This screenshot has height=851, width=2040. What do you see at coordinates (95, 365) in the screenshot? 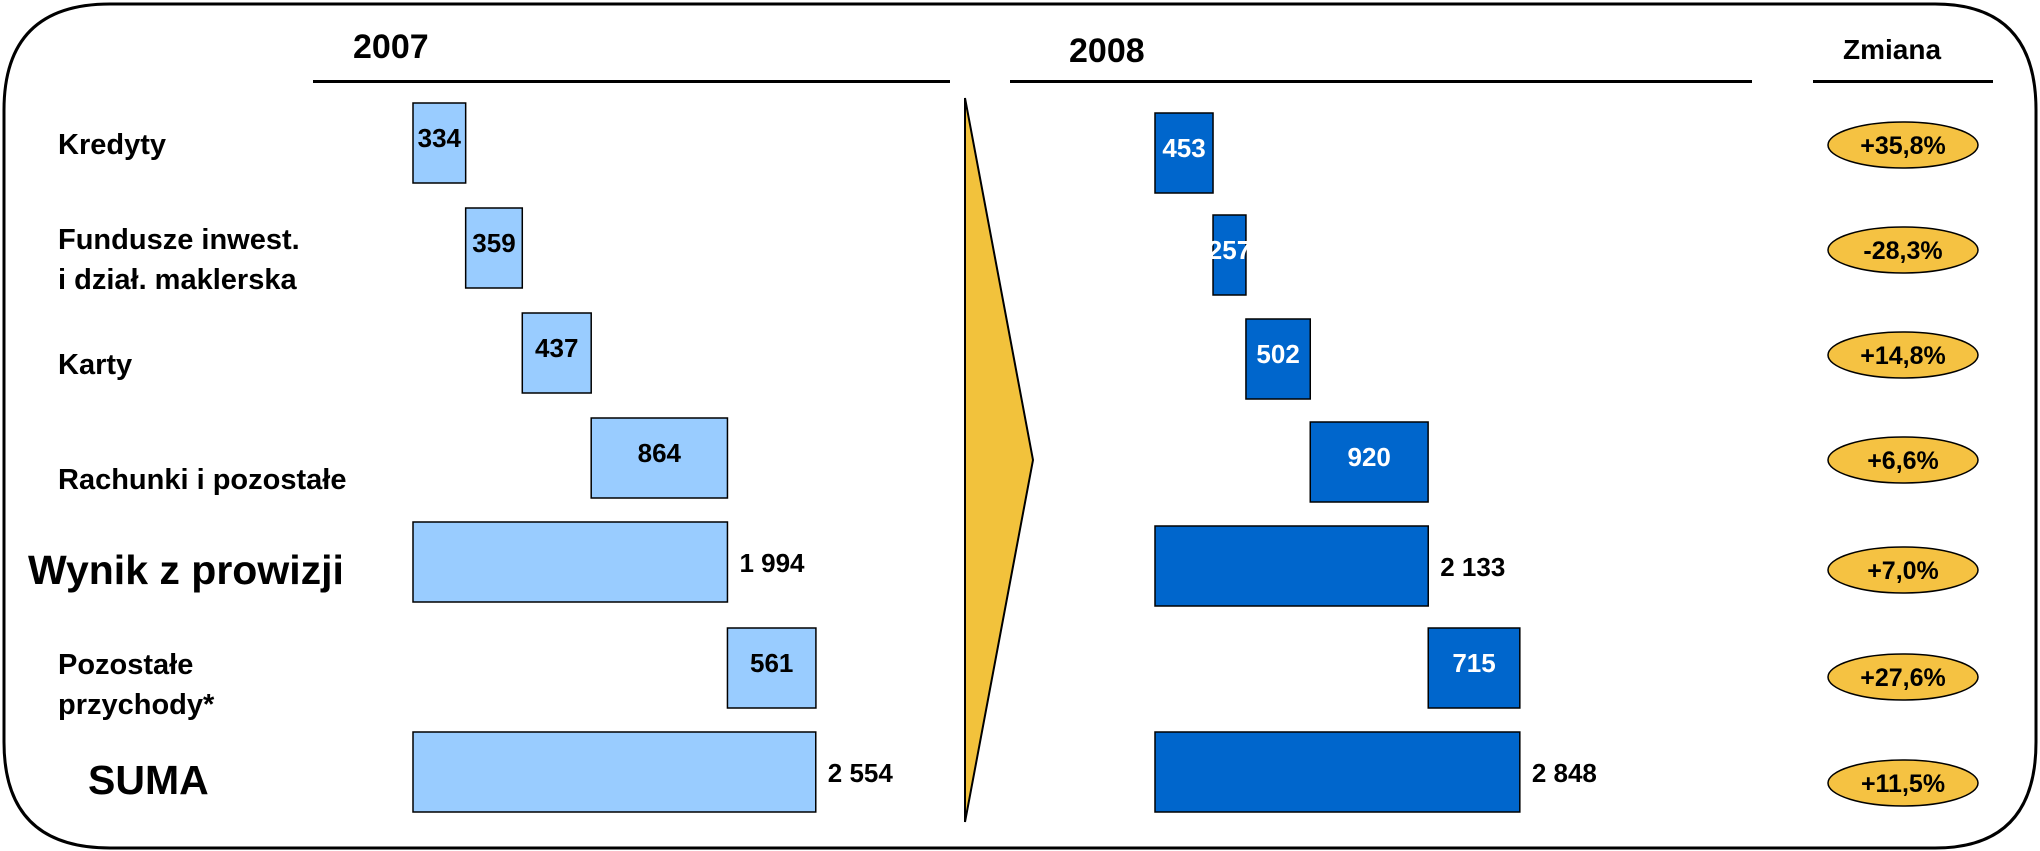
I see `row-label-2: Karty` at bounding box center [95, 365].